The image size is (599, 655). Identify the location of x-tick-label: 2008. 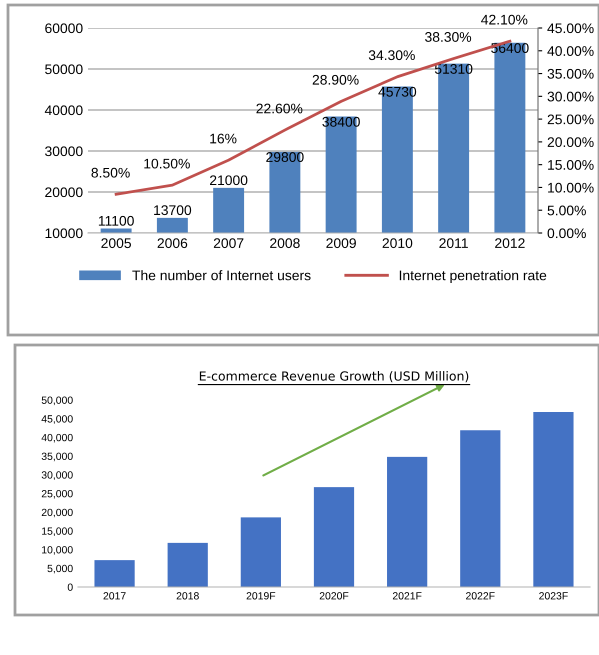
(285, 243).